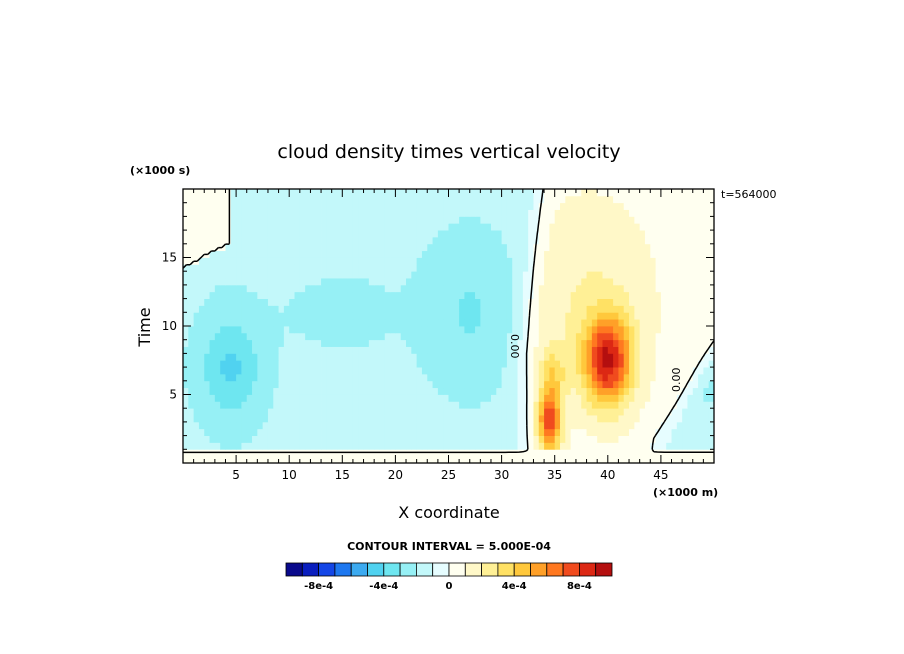 Image resolution: width=904 pixels, height=654 pixels. Describe the element at coordinates (514, 586) in the screenshot. I see `colorbar-tick-label: 4e-4` at that location.